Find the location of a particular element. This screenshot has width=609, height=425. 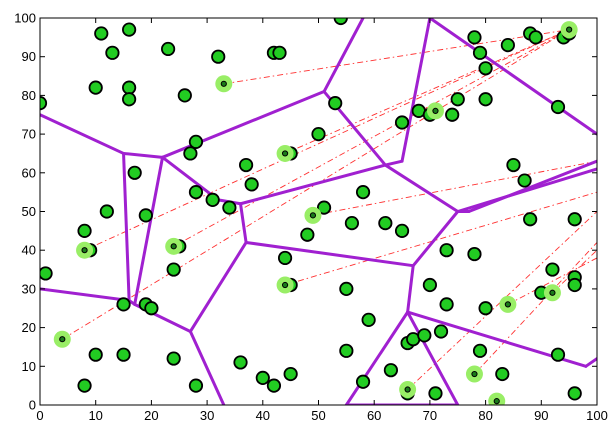

x-tick-label: 40 is located at coordinates (263, 415).